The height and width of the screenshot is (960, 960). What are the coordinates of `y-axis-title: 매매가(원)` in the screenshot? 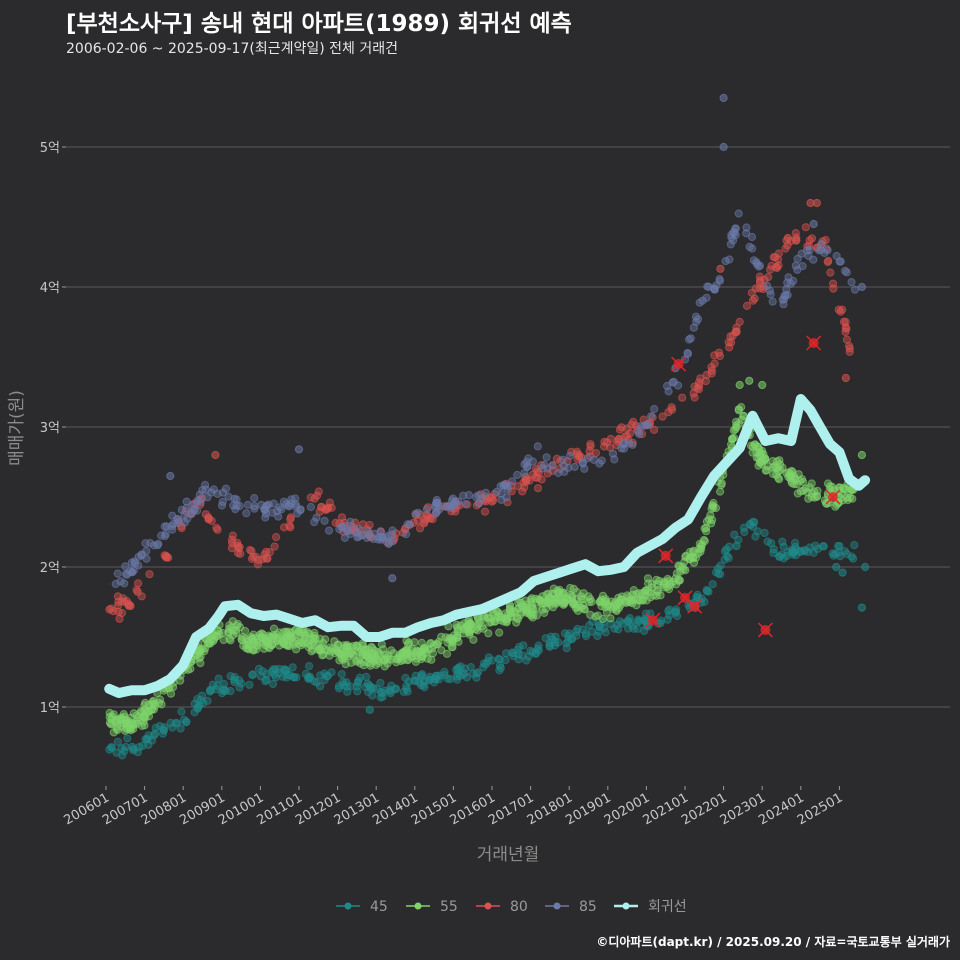 It's located at (17, 428).